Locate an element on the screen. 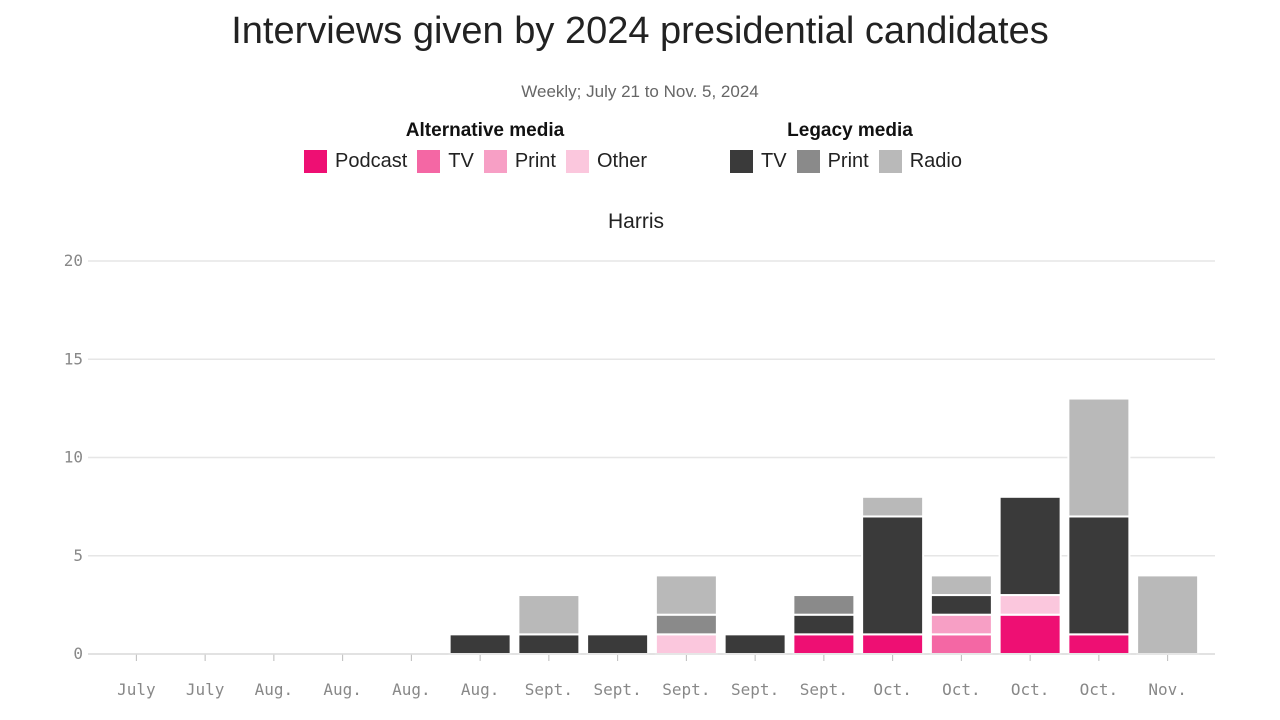  legend-item-legacy-radio: Radio is located at coordinates (920, 161).